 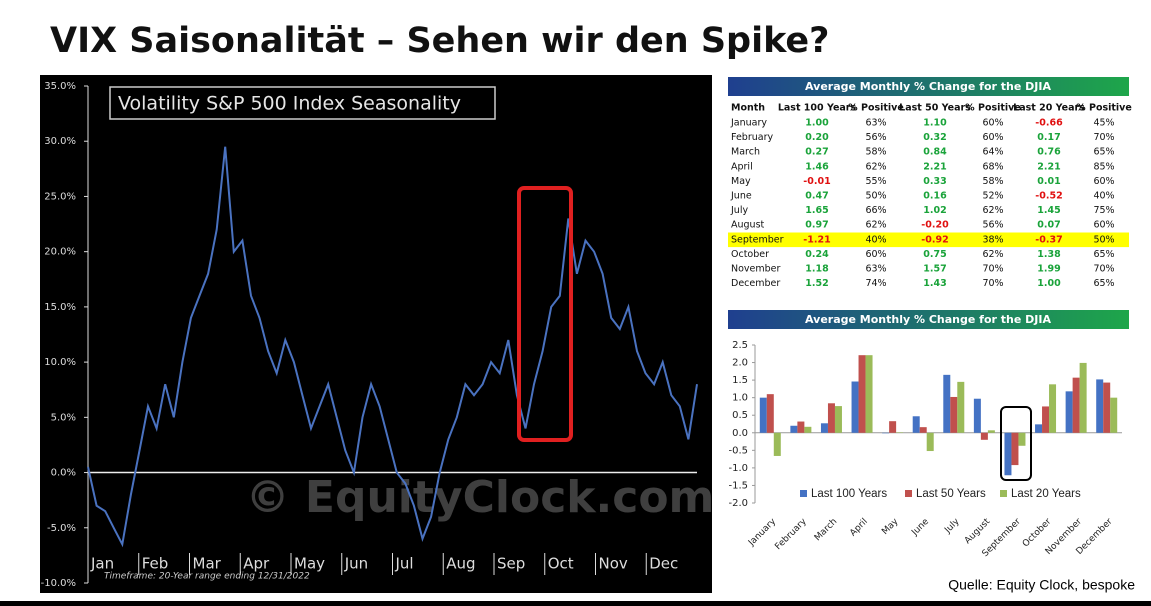 I want to click on change-cell: 0.20, so click(x=817, y=137).